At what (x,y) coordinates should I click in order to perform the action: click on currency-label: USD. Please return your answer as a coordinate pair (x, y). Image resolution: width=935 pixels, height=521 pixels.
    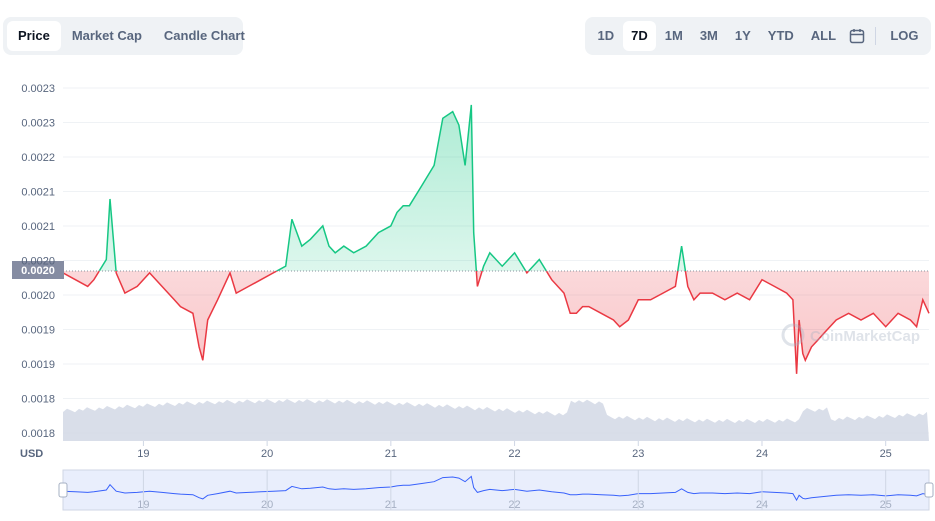
    Looking at the image, I should click on (31, 454).